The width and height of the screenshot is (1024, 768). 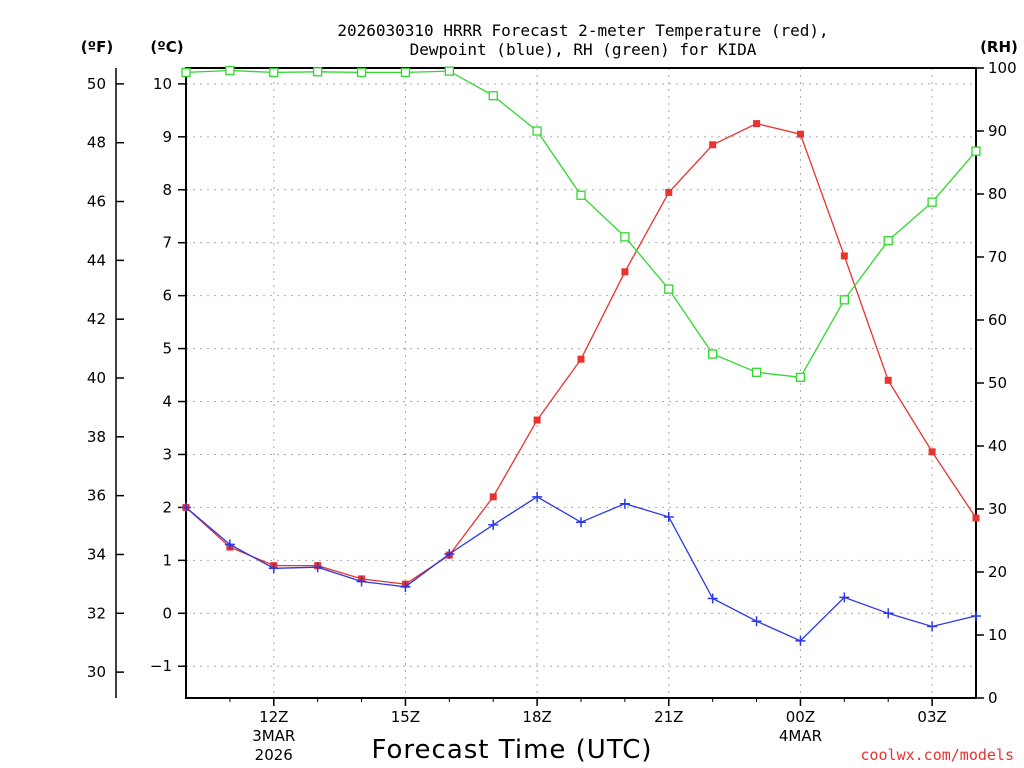 What do you see at coordinates (800, 736) in the screenshot?
I see `time-tick-date: 4MAR` at bounding box center [800, 736].